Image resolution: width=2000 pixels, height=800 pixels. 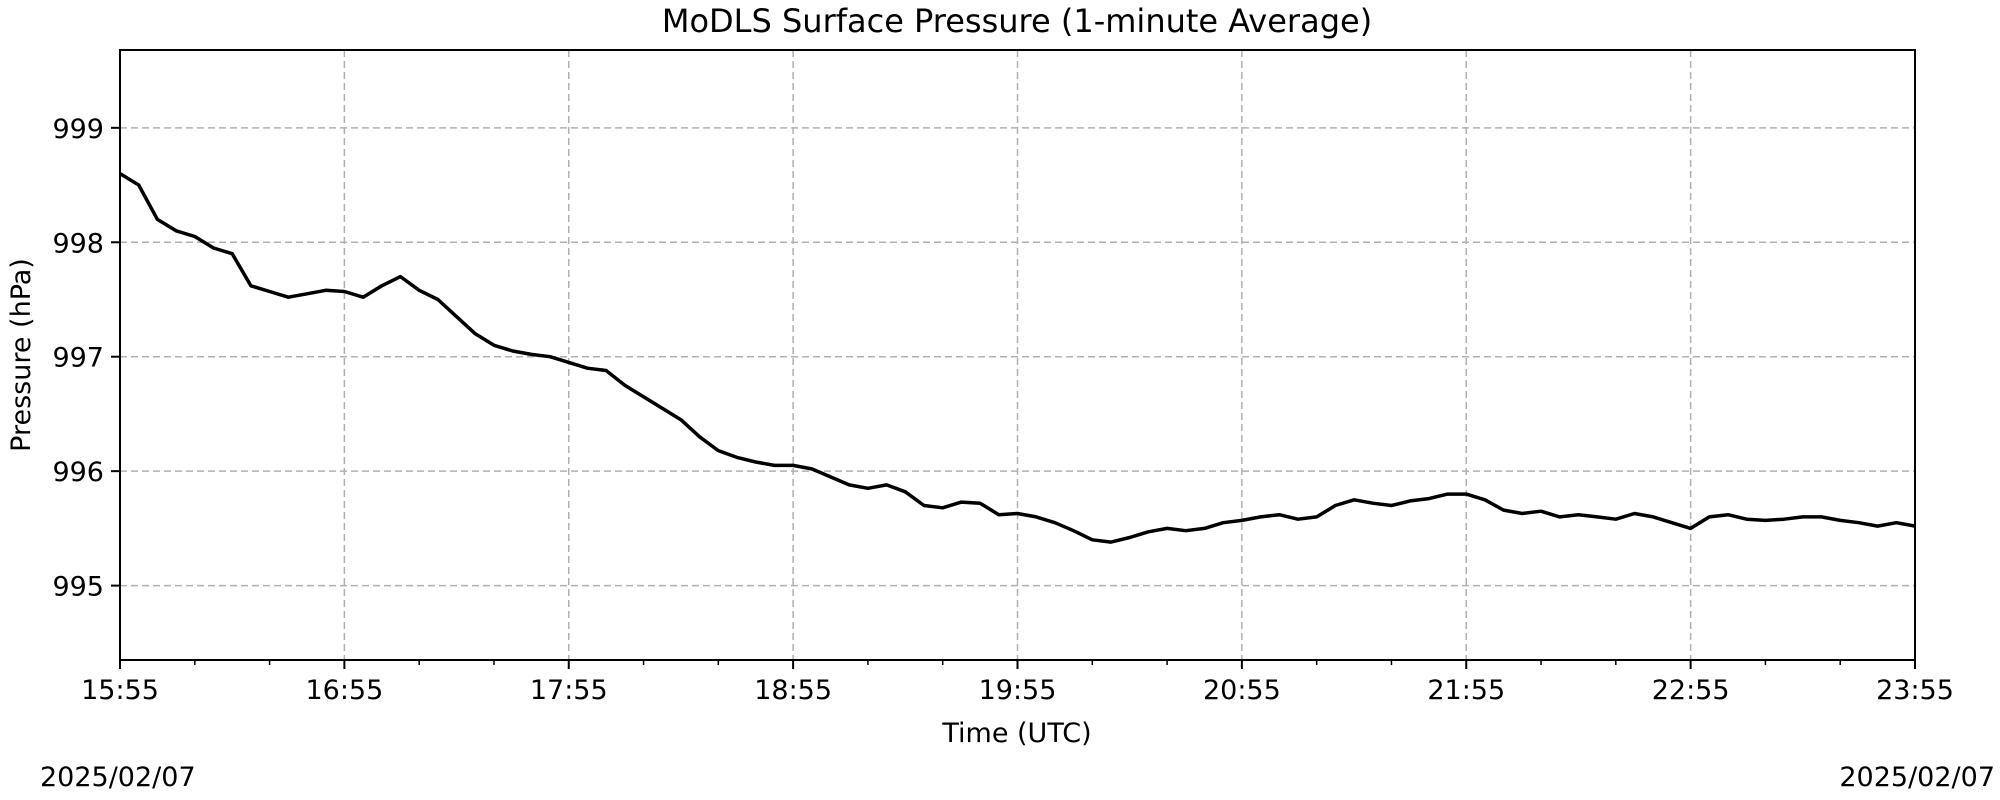 What do you see at coordinates (1917, 777) in the screenshot?
I see `end-date-label: 2025/02/07` at bounding box center [1917, 777].